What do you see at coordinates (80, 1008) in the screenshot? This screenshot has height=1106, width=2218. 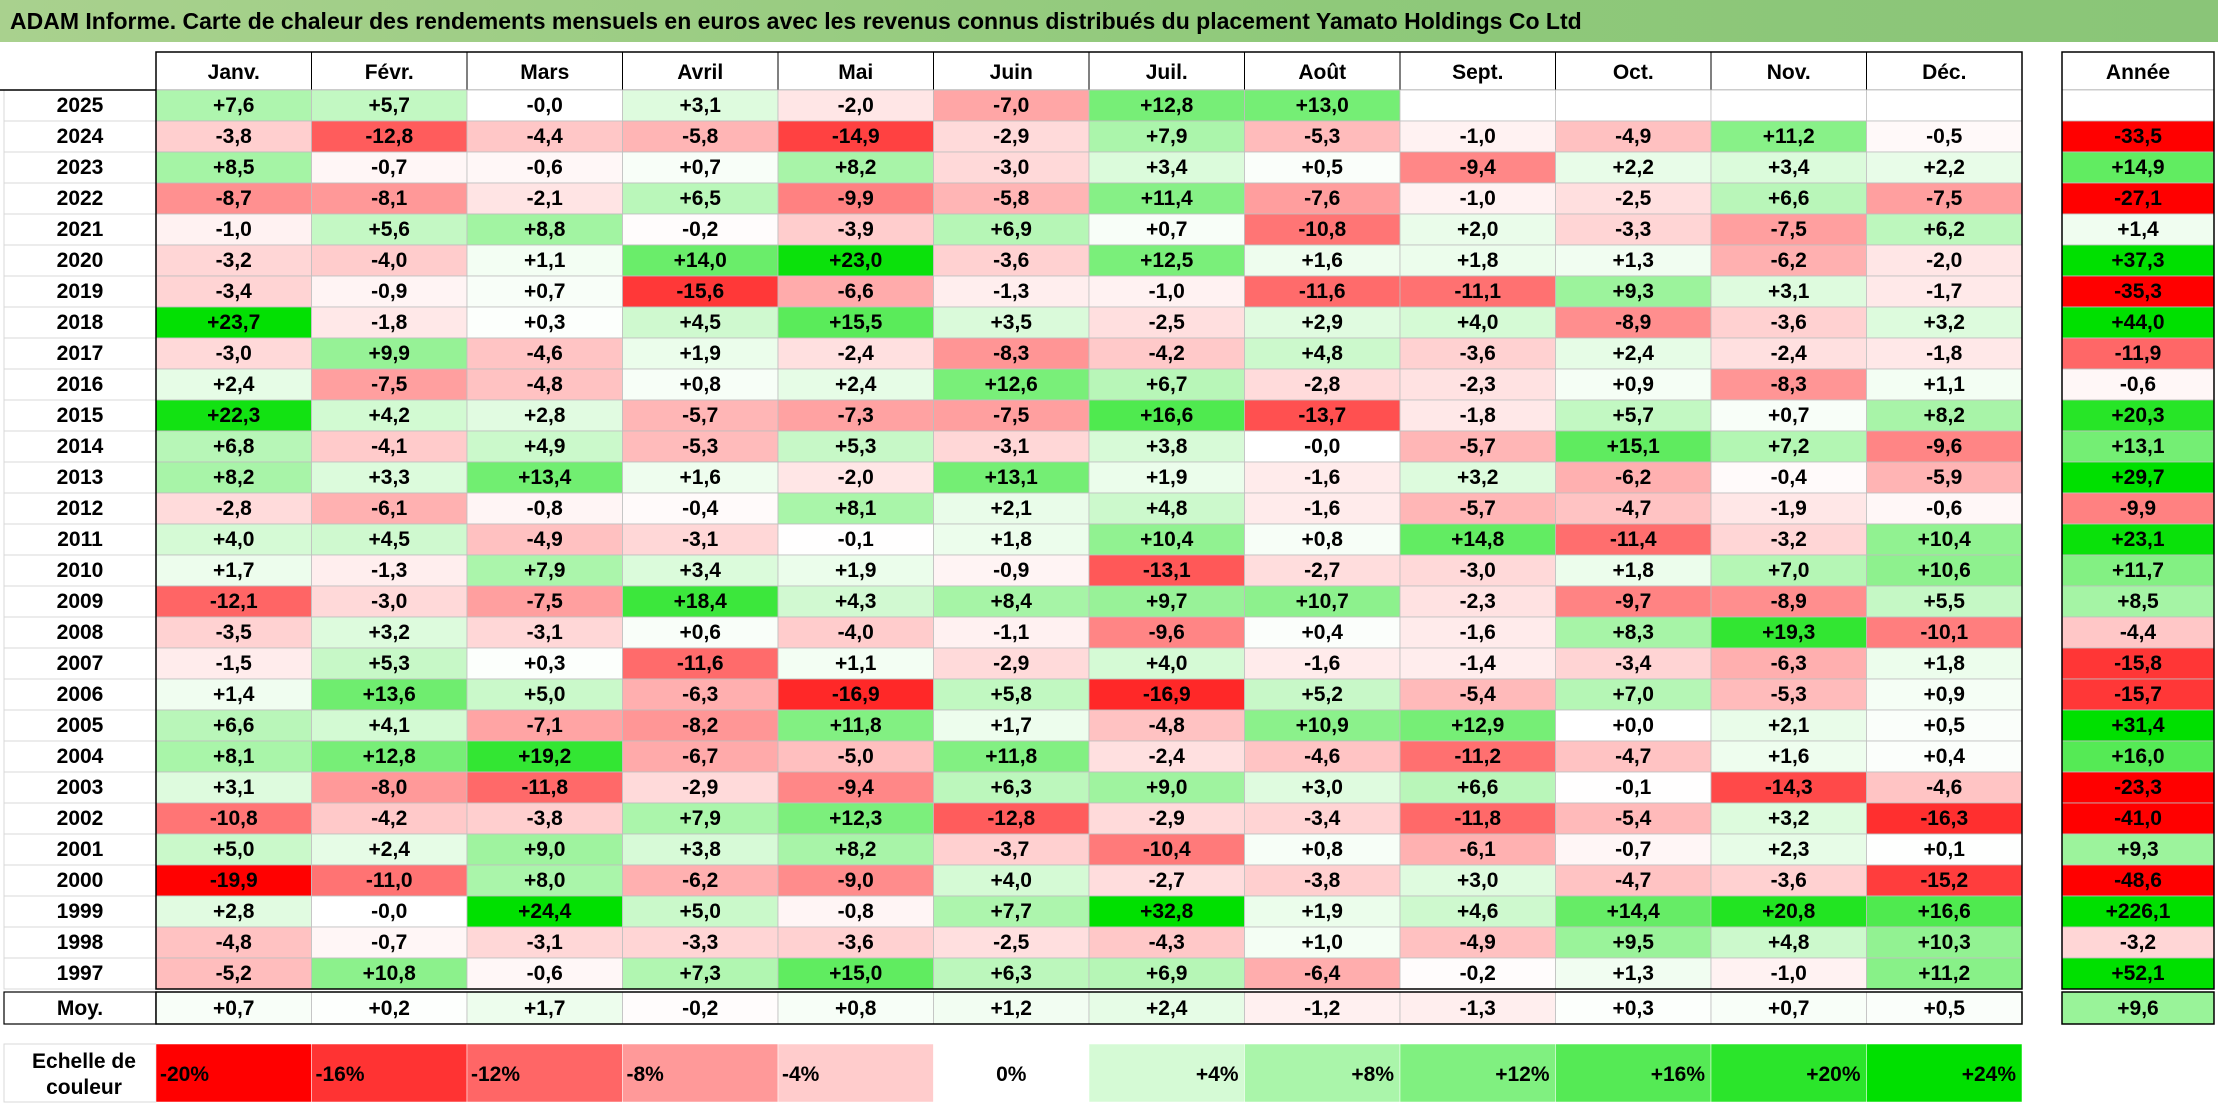 I see `average-label-cell` at bounding box center [80, 1008].